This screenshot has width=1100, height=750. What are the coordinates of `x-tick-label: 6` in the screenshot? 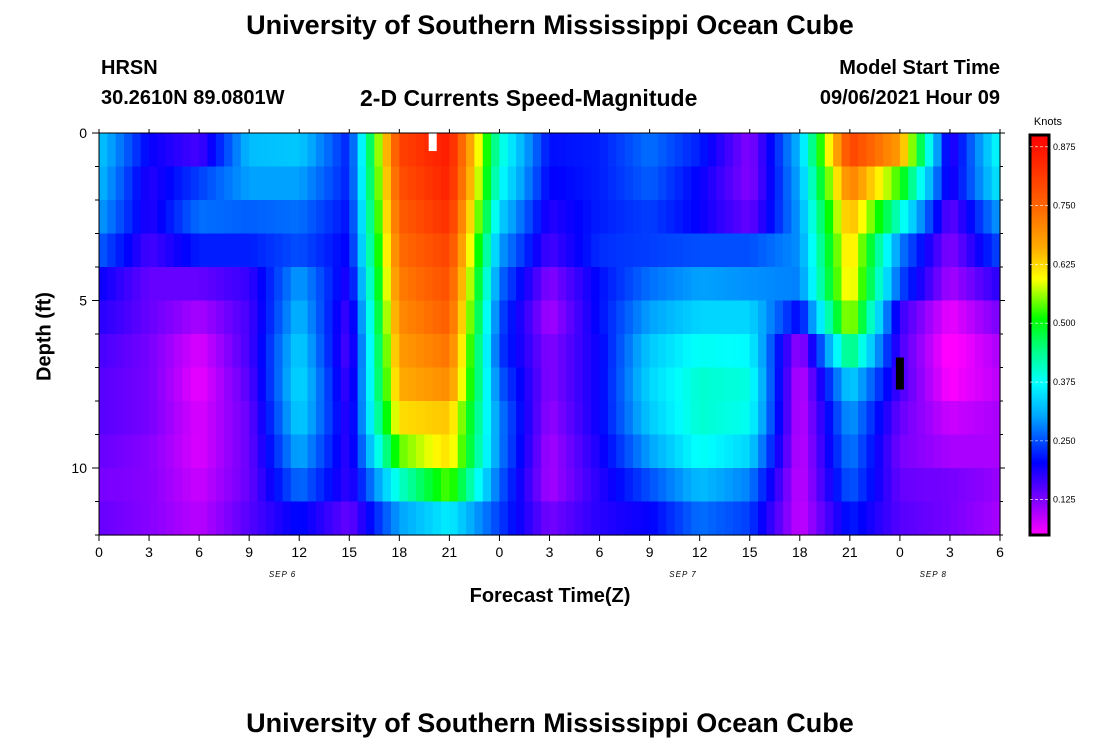 It's located at (600, 552).